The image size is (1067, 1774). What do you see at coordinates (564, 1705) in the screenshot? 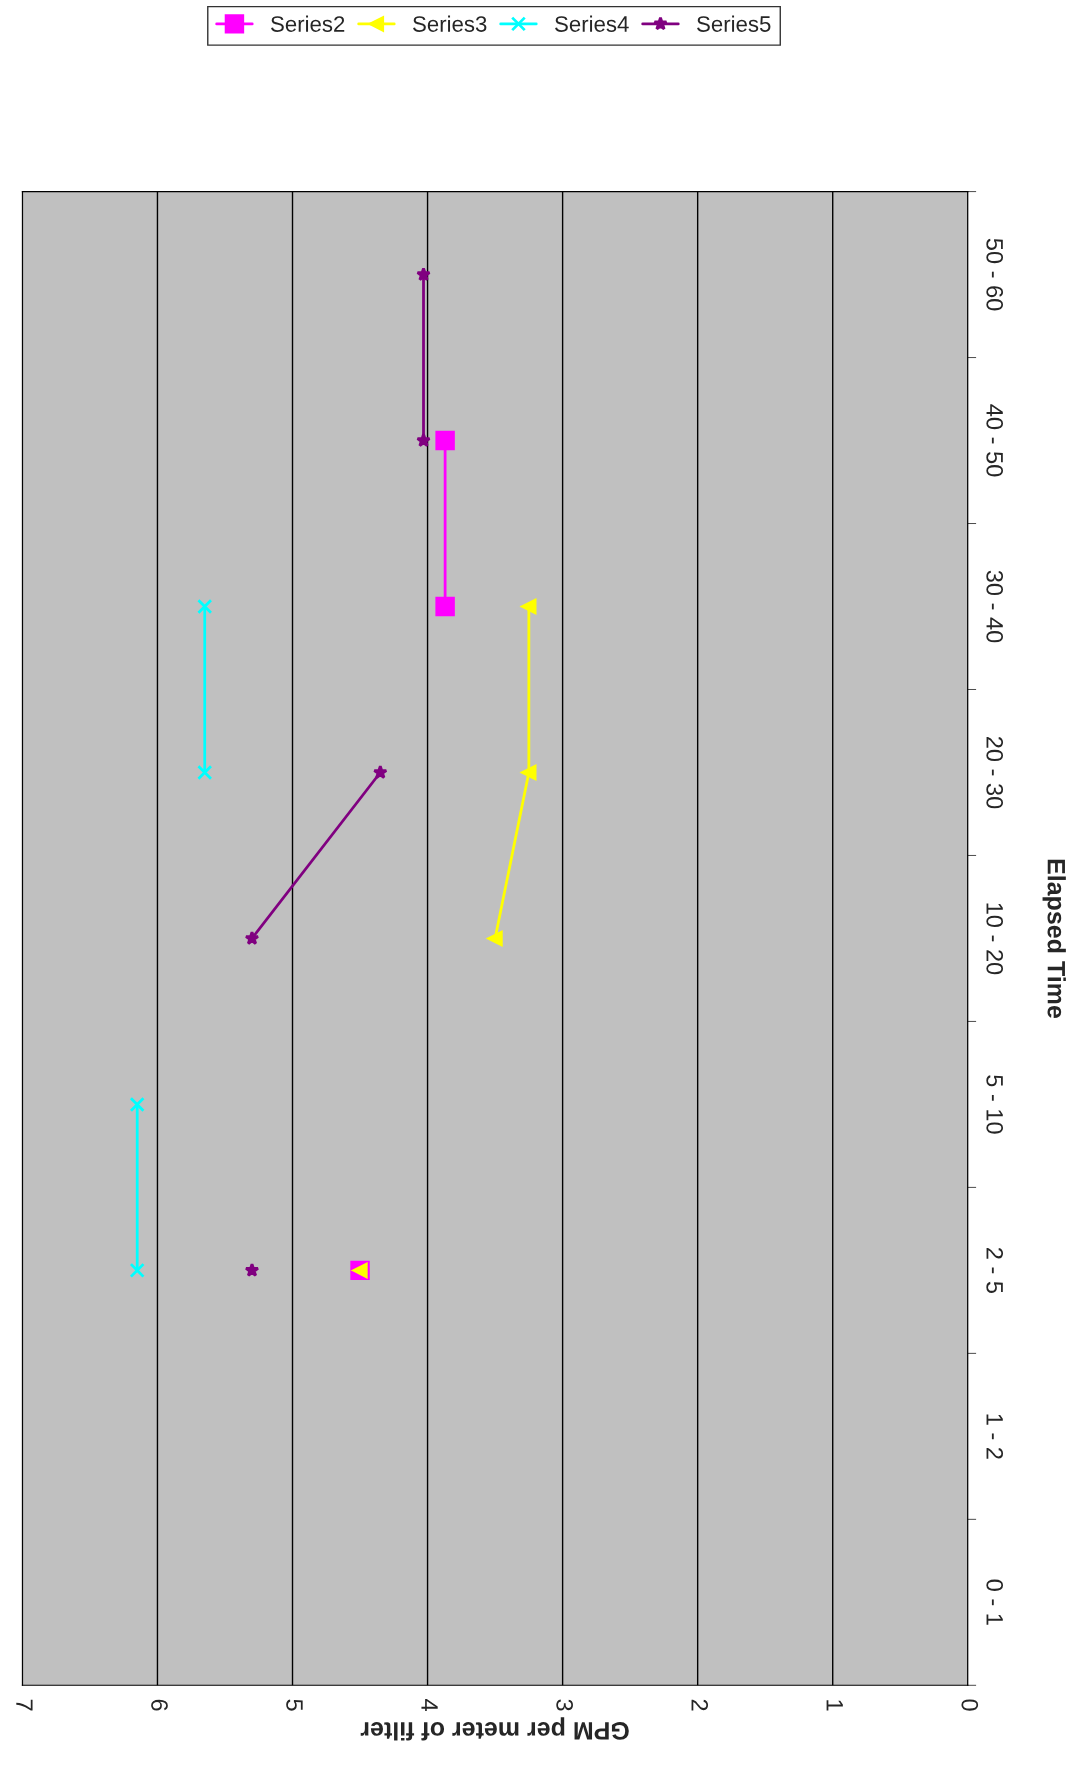
I see `x-tick-label: 3` at bounding box center [564, 1705].